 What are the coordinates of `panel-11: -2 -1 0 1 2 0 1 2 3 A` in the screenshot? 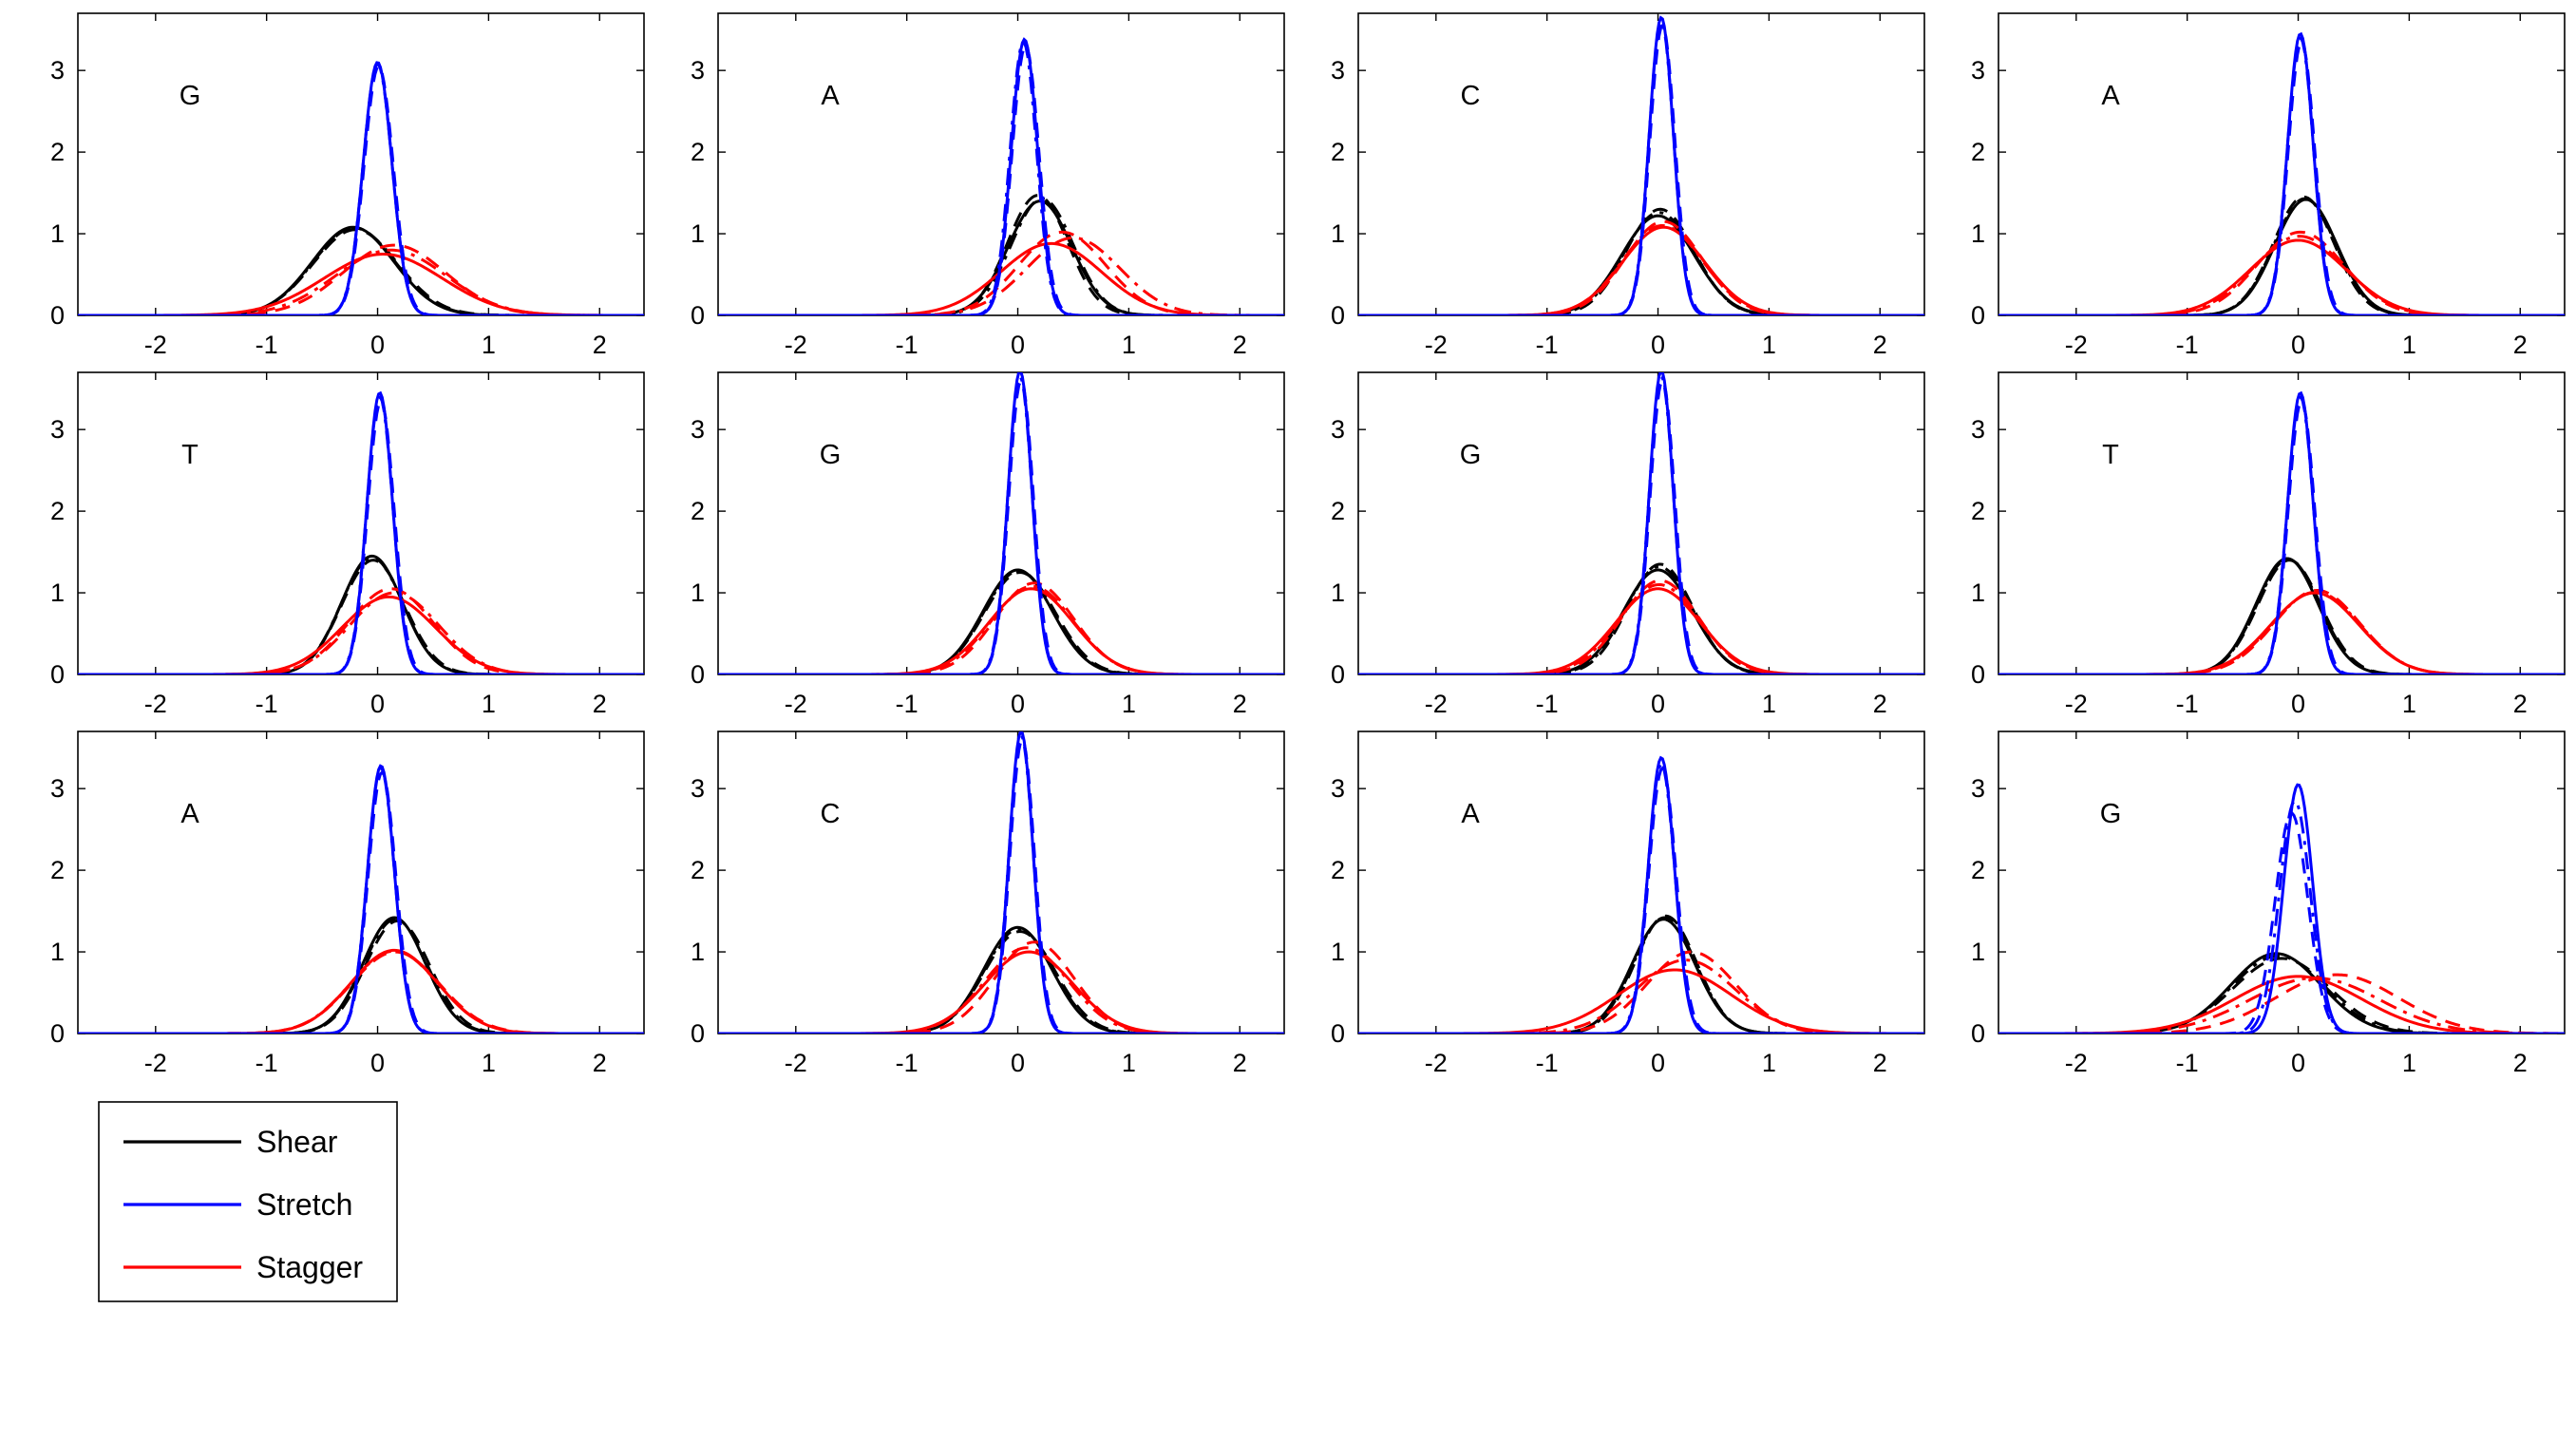 It's located at (1628, 903).